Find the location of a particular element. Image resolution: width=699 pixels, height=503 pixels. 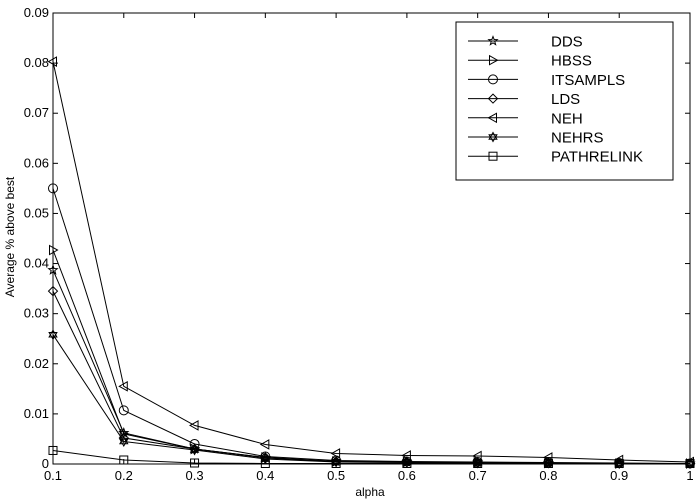

x-tick-label: 0.4 is located at coordinates (265, 475).